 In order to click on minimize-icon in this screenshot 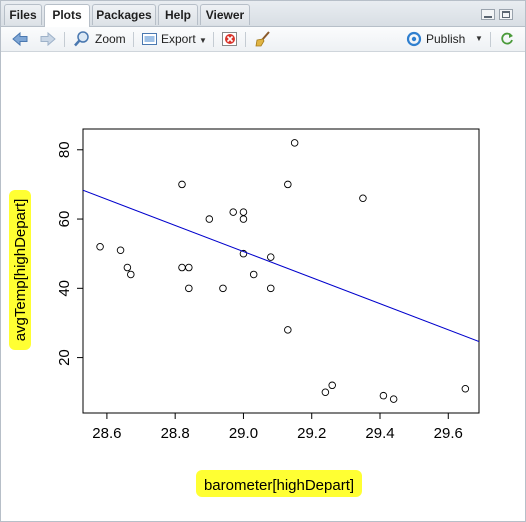, I will do `click(488, 17)`.